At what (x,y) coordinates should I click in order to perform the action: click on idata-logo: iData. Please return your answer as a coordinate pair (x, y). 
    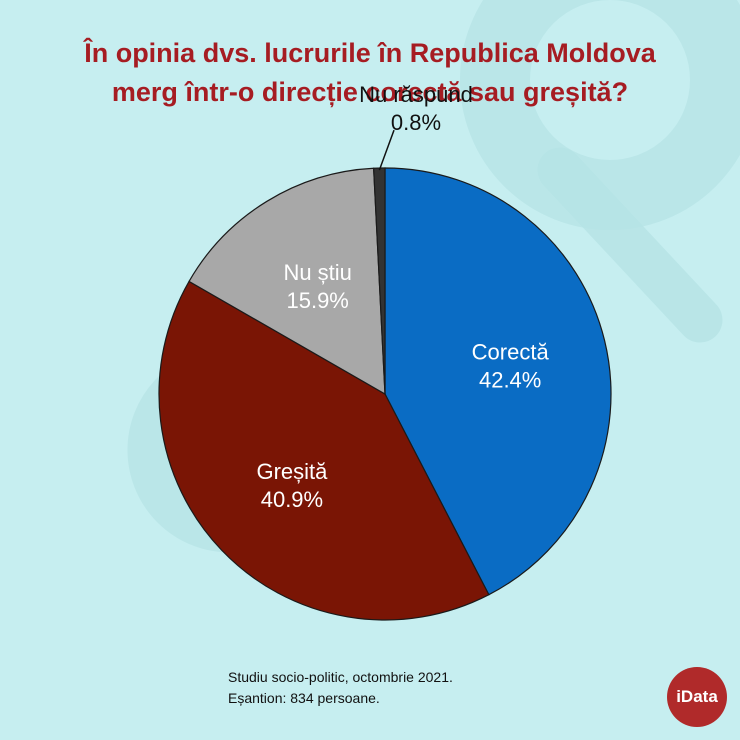
    Looking at the image, I should click on (697, 697).